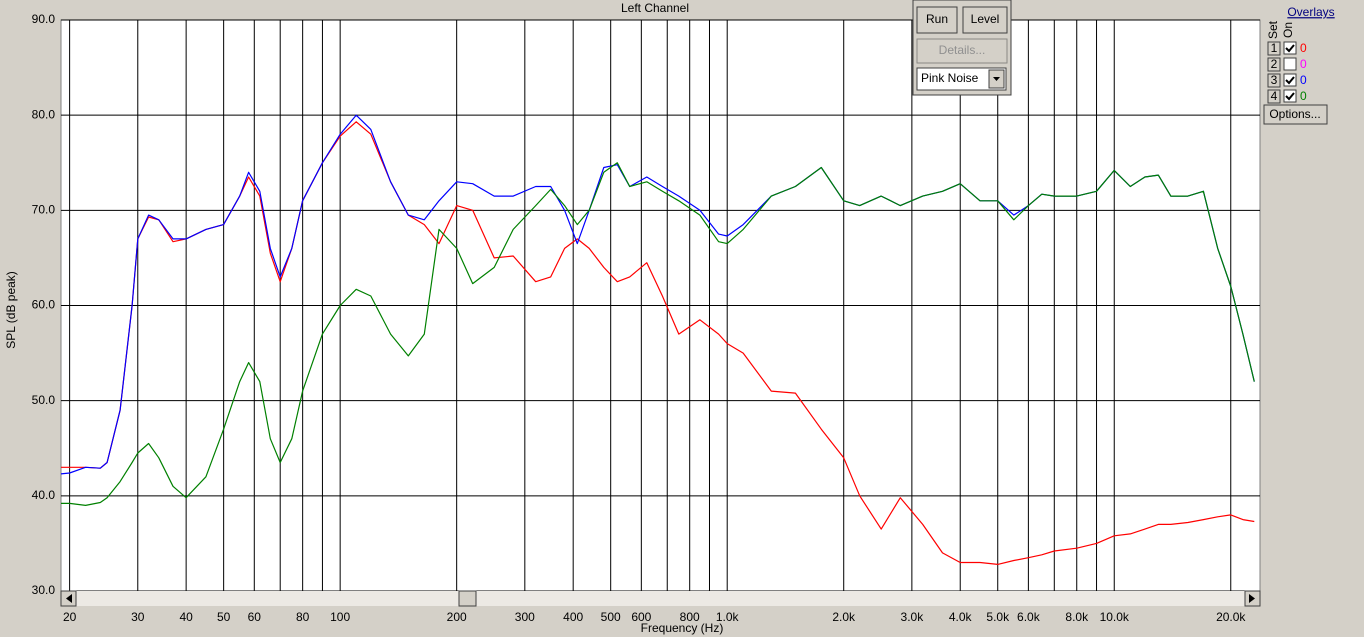 The image size is (1364, 637). I want to click on run-label: Run, so click(937, 19).